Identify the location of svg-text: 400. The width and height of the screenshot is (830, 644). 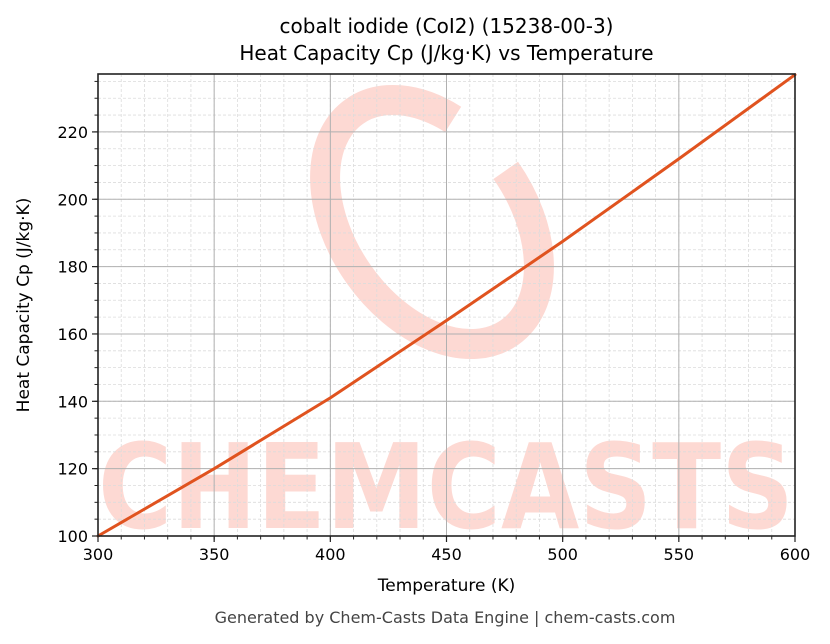
(330, 554).